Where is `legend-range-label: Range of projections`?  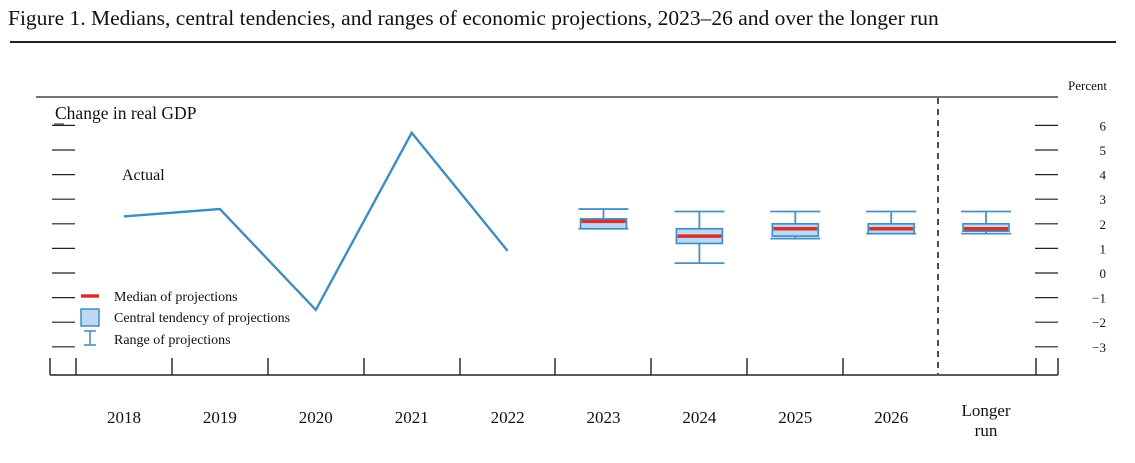 legend-range-label: Range of projections is located at coordinates (172, 340).